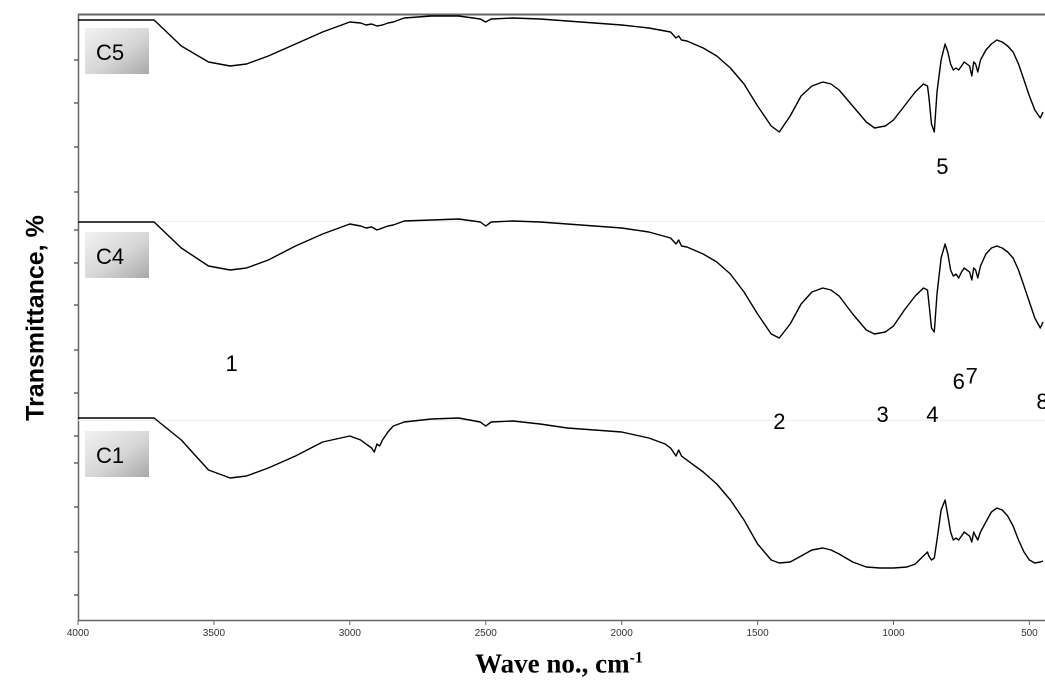 Image resolution: width=1045 pixels, height=688 pixels. I want to click on y-ticks, so click(76, 327).